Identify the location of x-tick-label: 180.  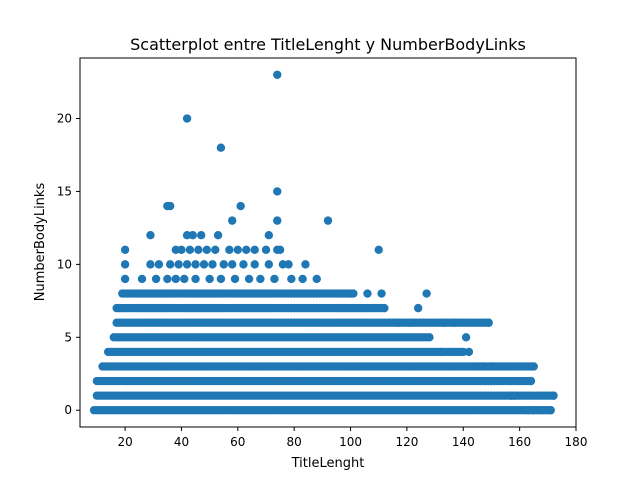
(576, 442).